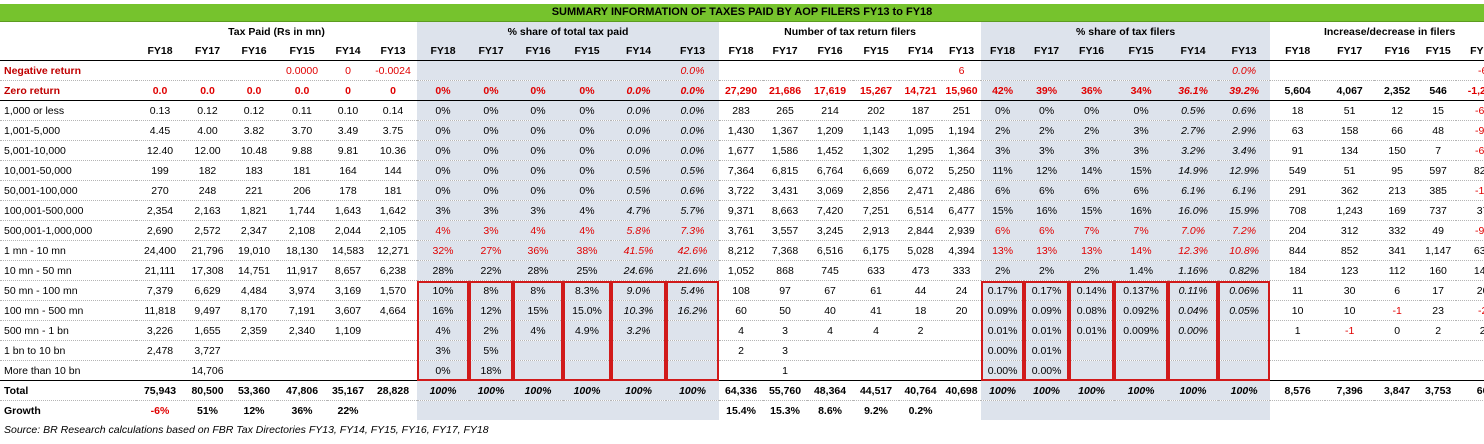  What do you see at coordinates (962, 51) in the screenshot?
I see `year-header: FY13` at bounding box center [962, 51].